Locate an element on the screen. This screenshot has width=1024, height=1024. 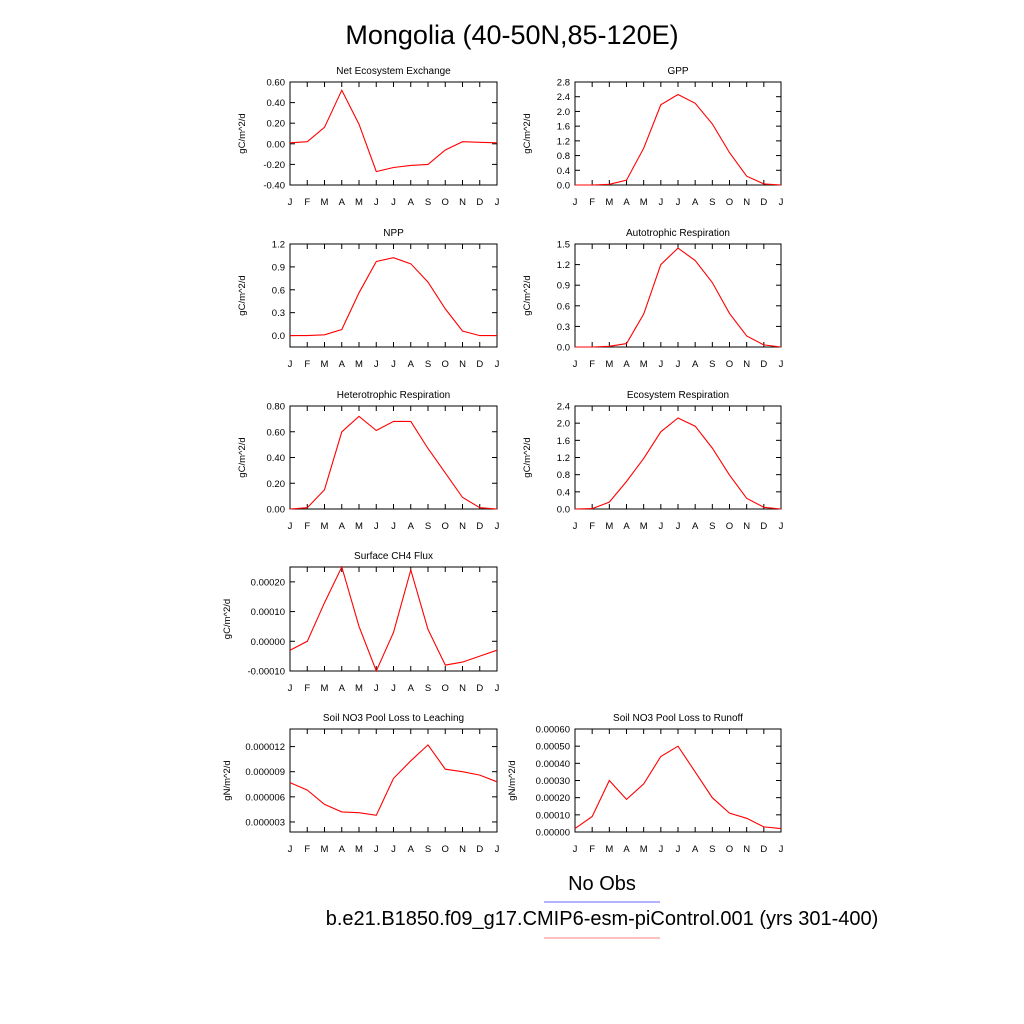
y-tick-label: 1.6 is located at coordinates (563, 127).